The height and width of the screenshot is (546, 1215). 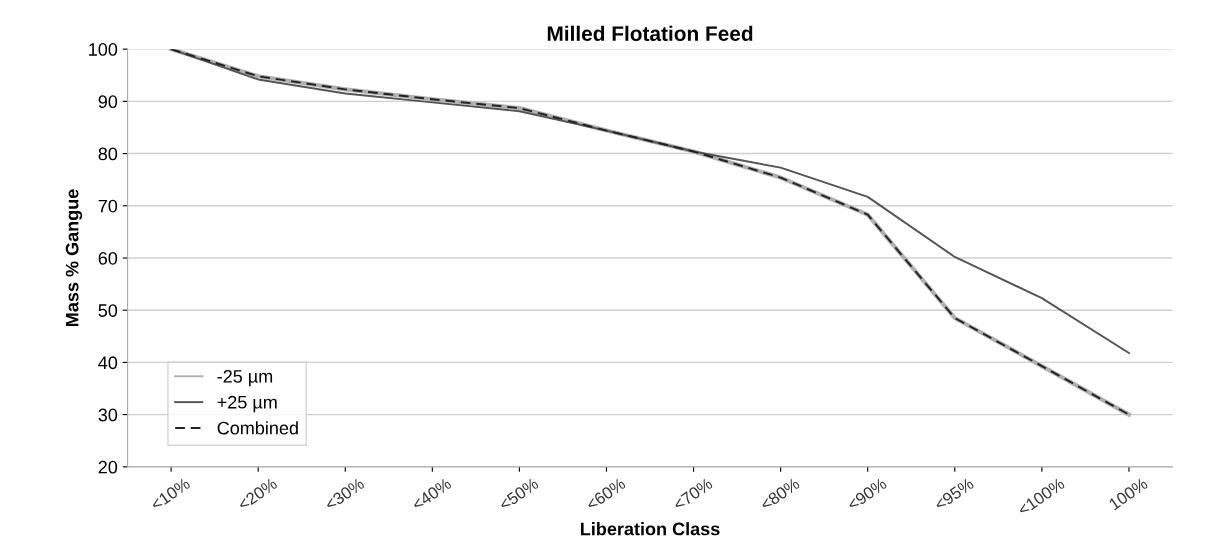 I want to click on x-axis-title: Liberation Class, so click(x=650, y=529).